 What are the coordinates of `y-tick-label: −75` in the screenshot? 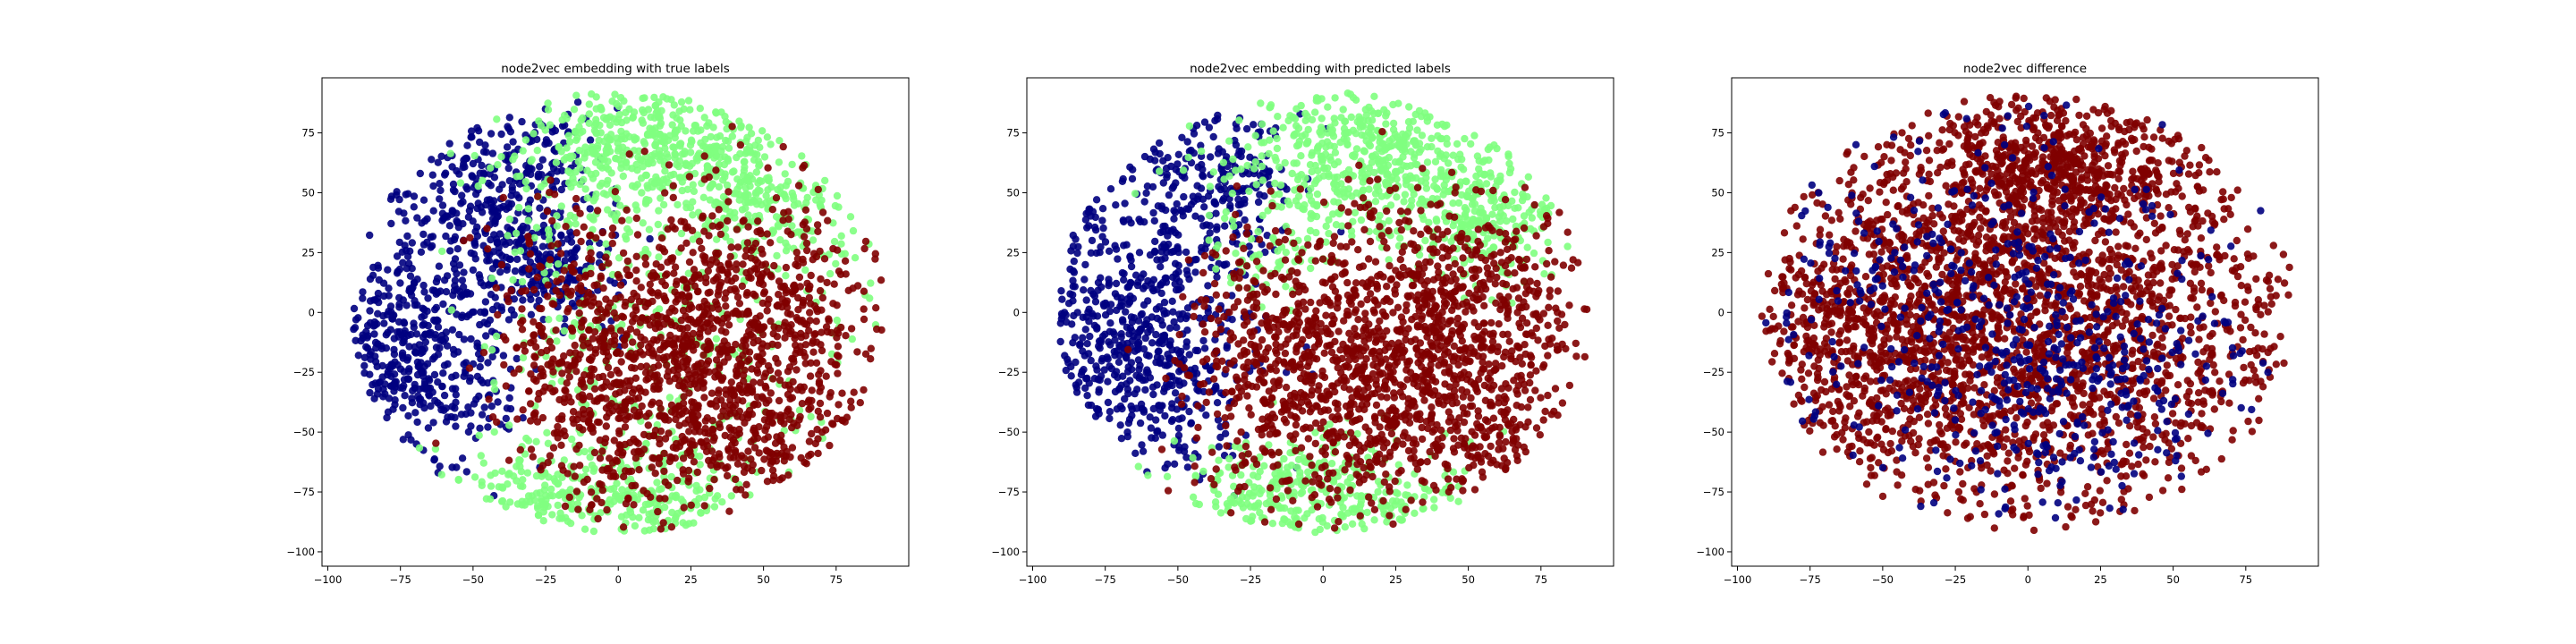 It's located at (304, 492).